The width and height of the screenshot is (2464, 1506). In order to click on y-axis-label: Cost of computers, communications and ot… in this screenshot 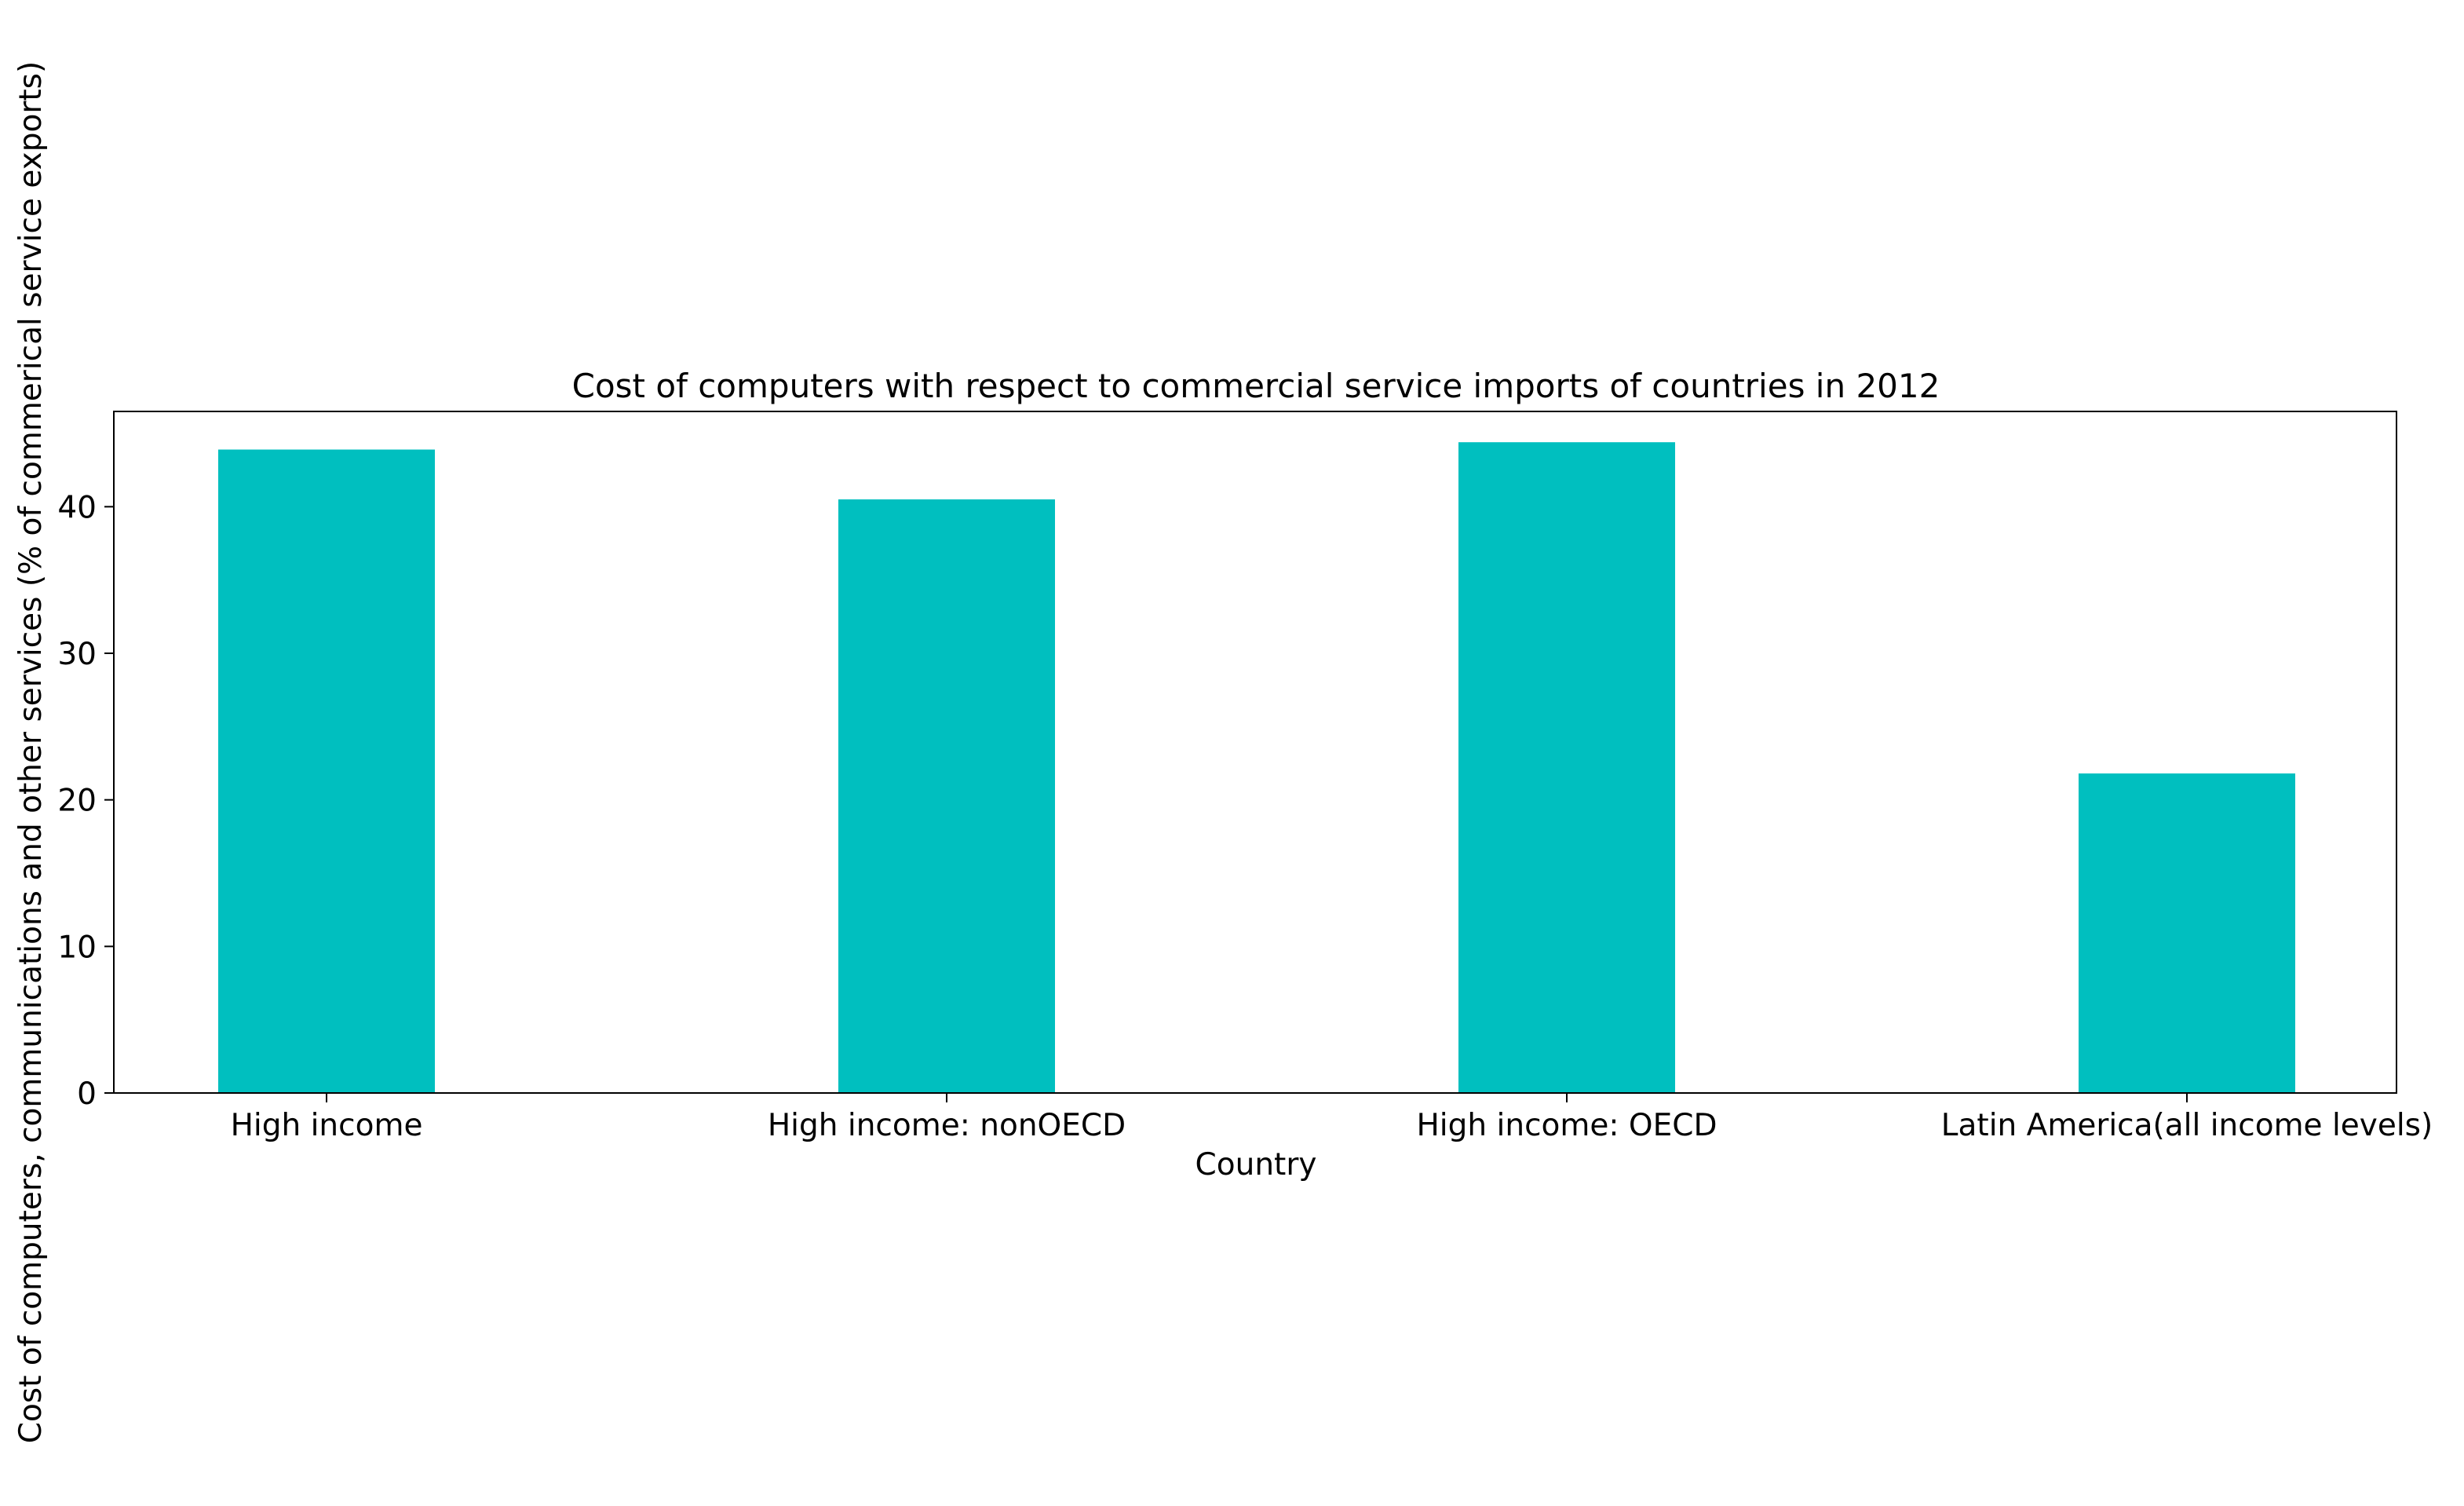, I will do `click(31, 752)`.